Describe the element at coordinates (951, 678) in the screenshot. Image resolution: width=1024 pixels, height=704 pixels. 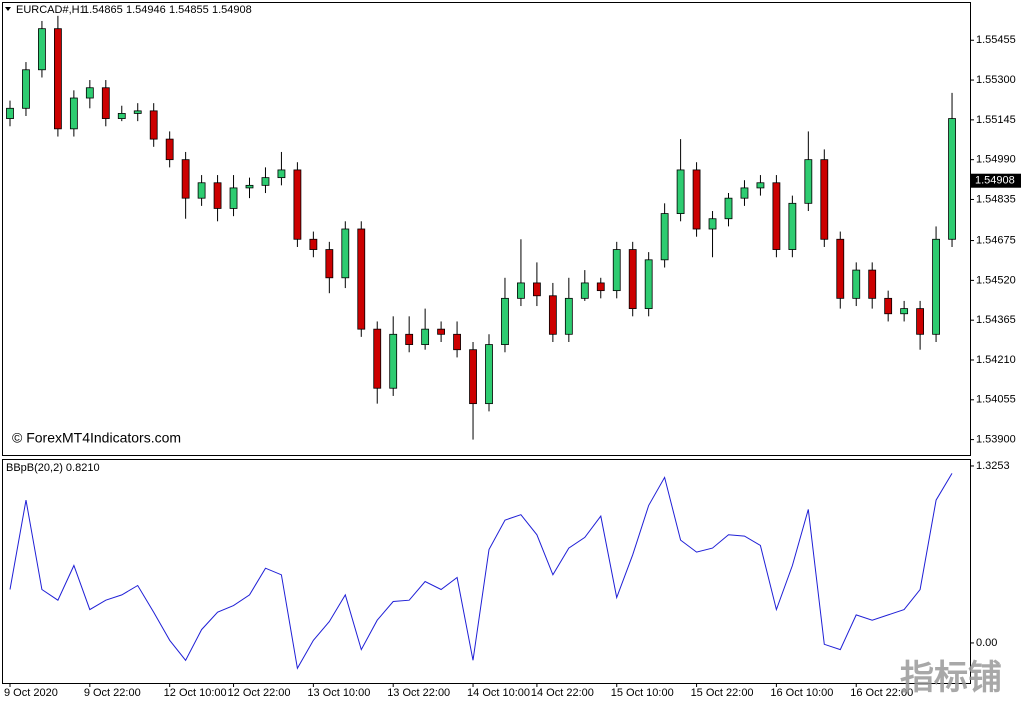
I see `corner-watermark: 指标铺` at that location.